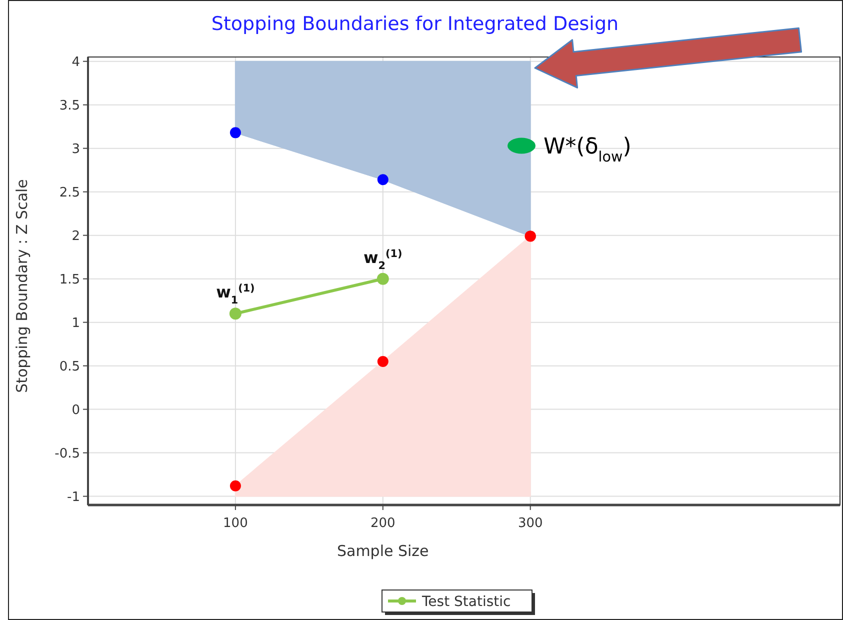 The width and height of the screenshot is (843, 620). I want to click on y-tick-label: -1, so click(73, 497).